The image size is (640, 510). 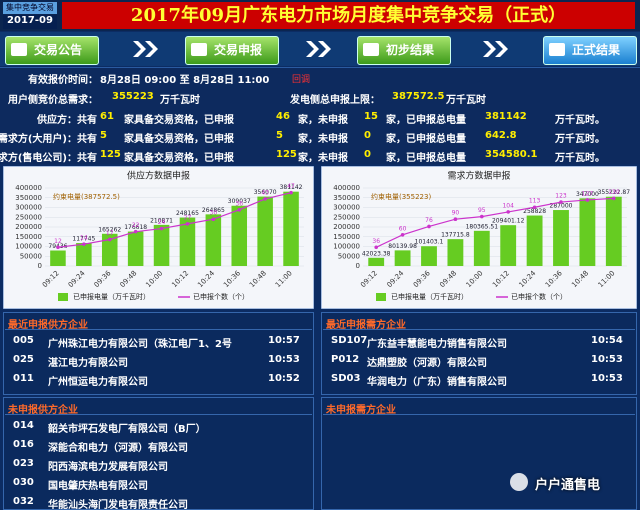 I want to click on count: 15, so click(x=371, y=116).